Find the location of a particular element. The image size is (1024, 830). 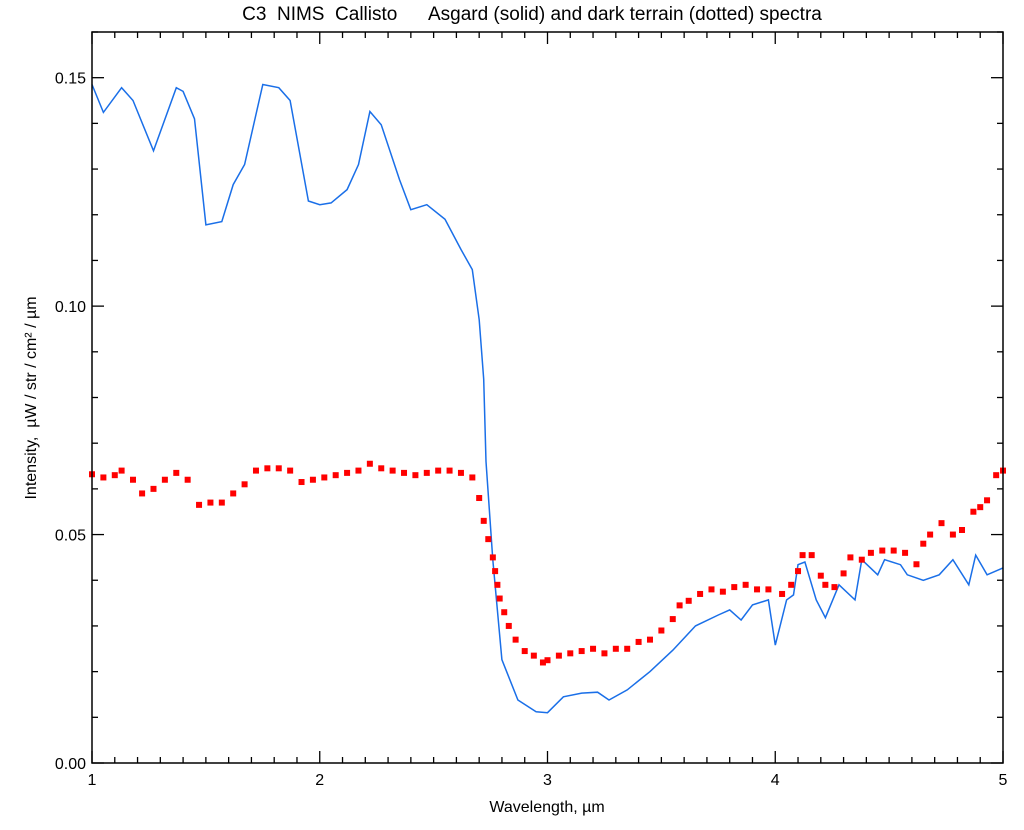

y-tick-label: 0.15 is located at coordinates (70, 79).